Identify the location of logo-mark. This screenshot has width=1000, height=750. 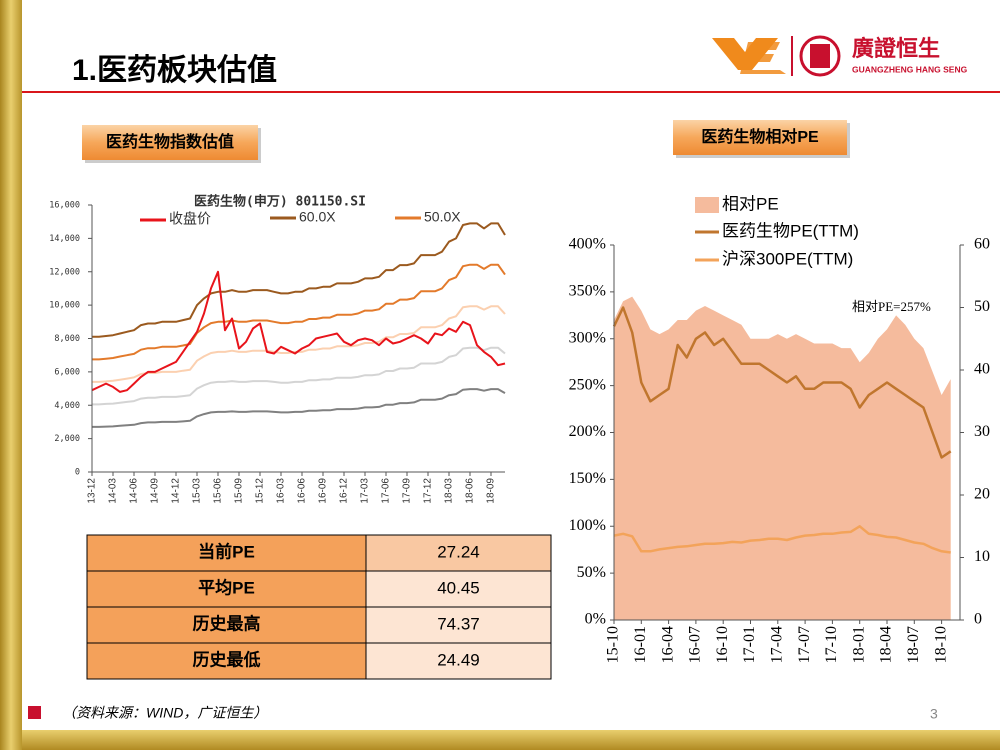
(763, 58).